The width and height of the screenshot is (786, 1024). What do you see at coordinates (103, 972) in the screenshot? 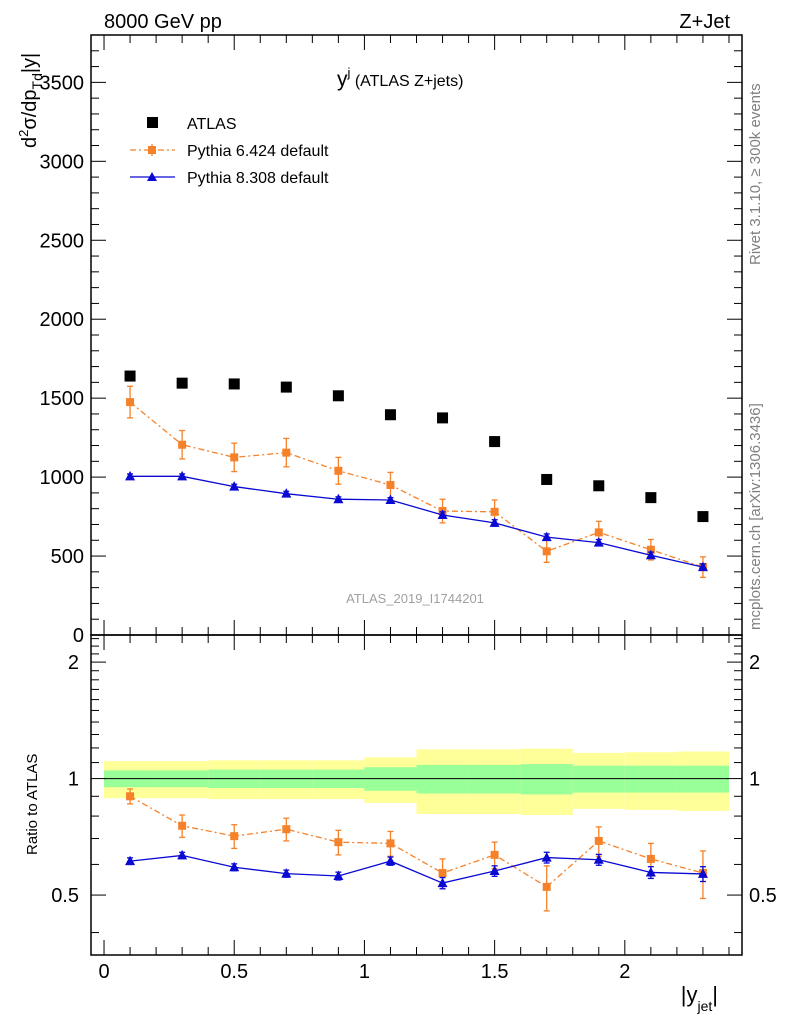
I see `x-tick-label: 0` at bounding box center [103, 972].